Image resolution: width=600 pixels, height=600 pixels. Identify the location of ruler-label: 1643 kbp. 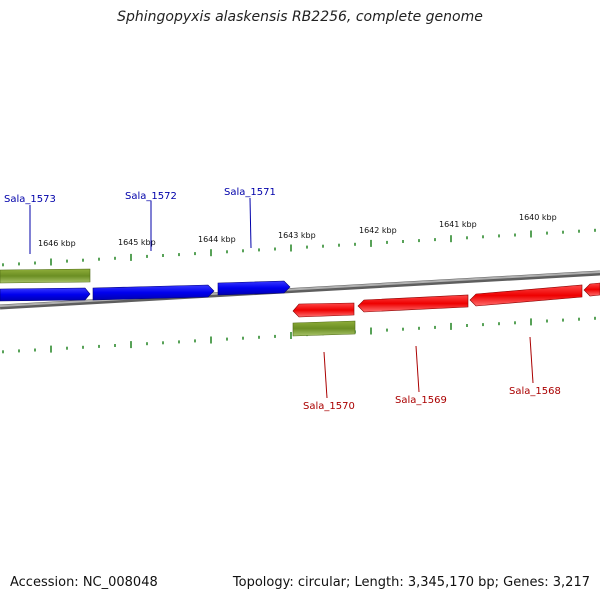
(297, 235).